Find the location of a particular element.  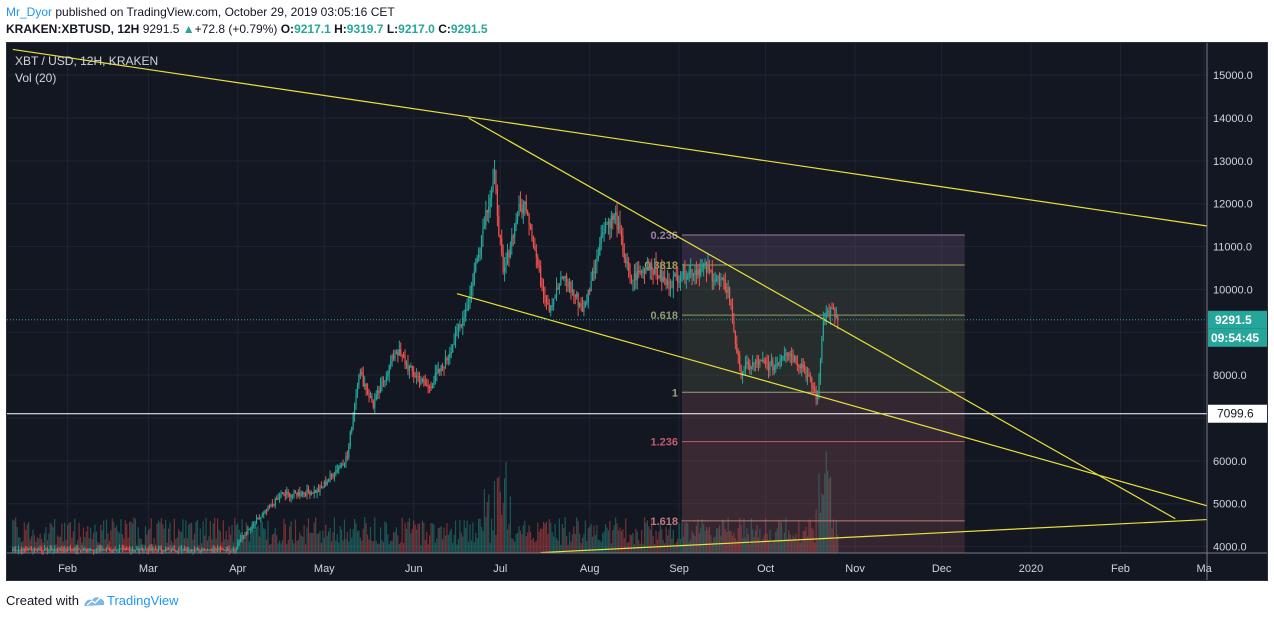

open-value: 9217.1 is located at coordinates (312, 29).